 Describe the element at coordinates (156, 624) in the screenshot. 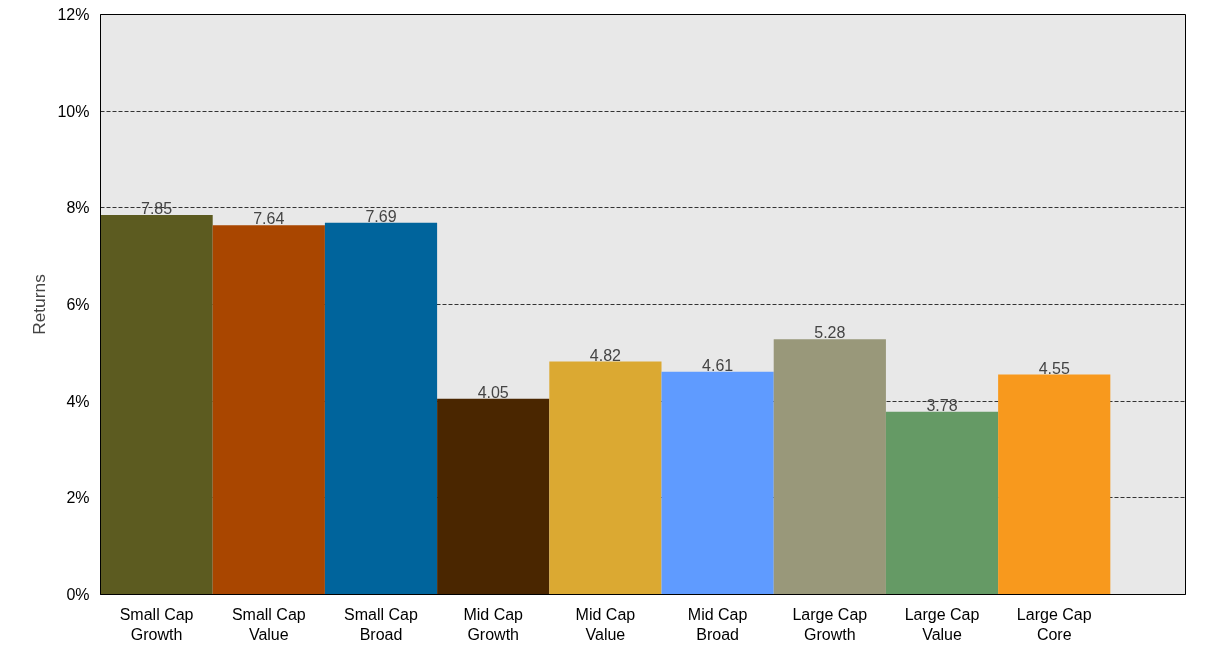

I see `x-tick-label: Small Cap Growth` at that location.